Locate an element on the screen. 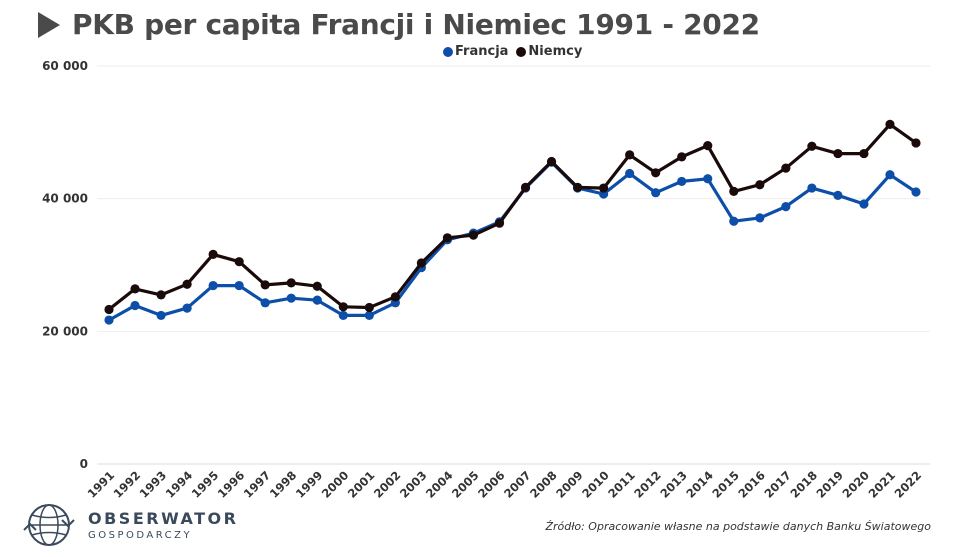 This screenshot has height=557, width=975. x-tick-label: 2003 is located at coordinates (413, 484).